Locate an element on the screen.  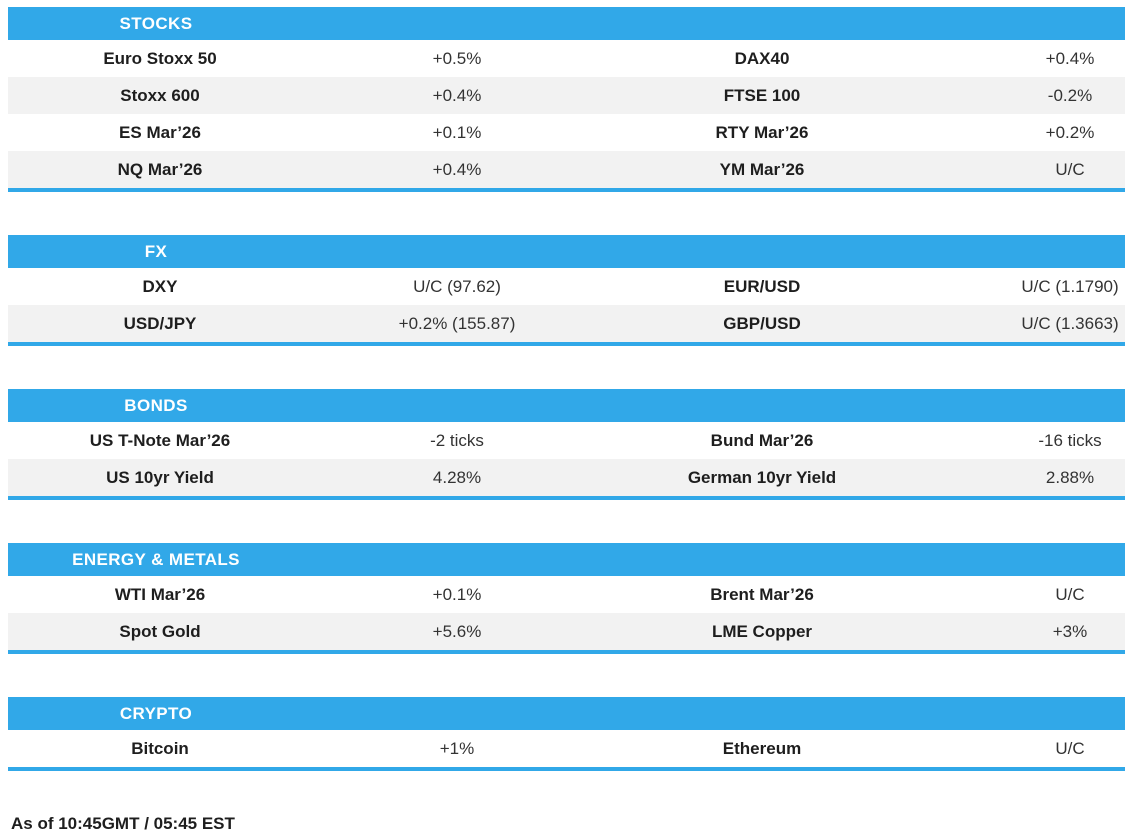
table-row: DXY U/C (97.62) EUR/USD U/C (1.1790) is located at coordinates (566, 286).